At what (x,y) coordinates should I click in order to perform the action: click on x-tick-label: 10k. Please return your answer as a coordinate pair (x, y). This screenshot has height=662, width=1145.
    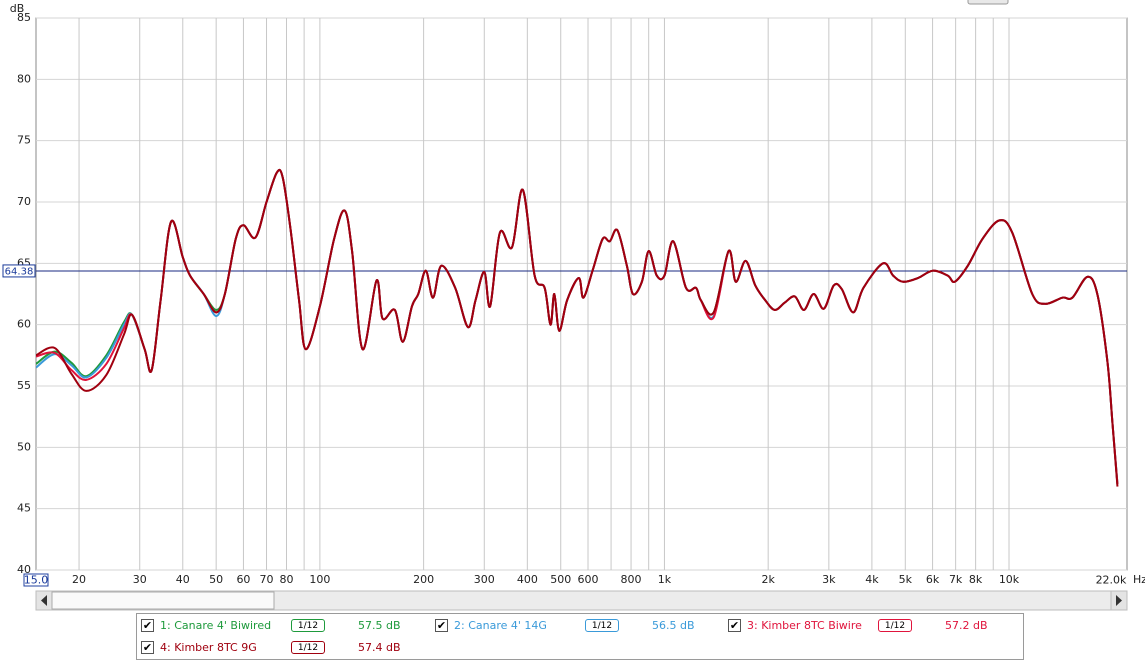
    Looking at the image, I should click on (1009, 579).